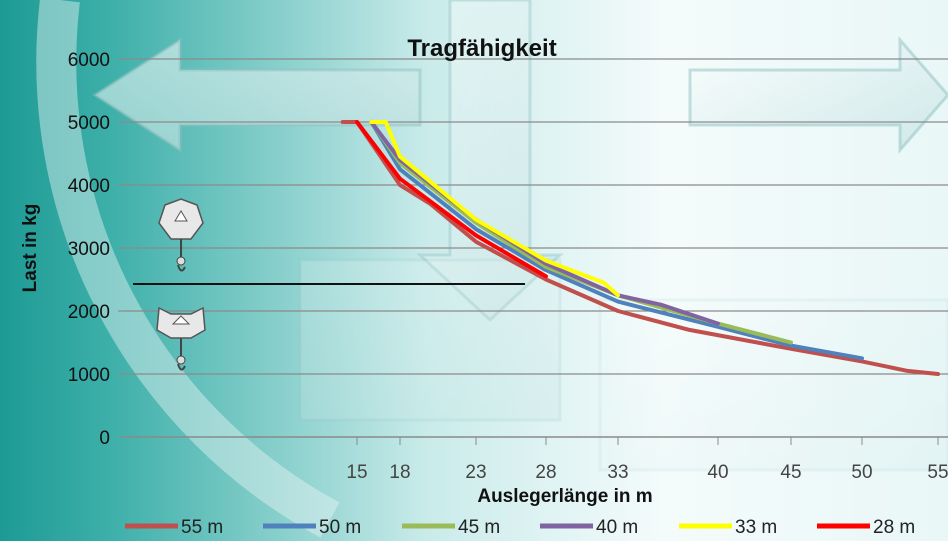 The image size is (948, 541). I want to click on y-tick-label: 6000, so click(89, 60).